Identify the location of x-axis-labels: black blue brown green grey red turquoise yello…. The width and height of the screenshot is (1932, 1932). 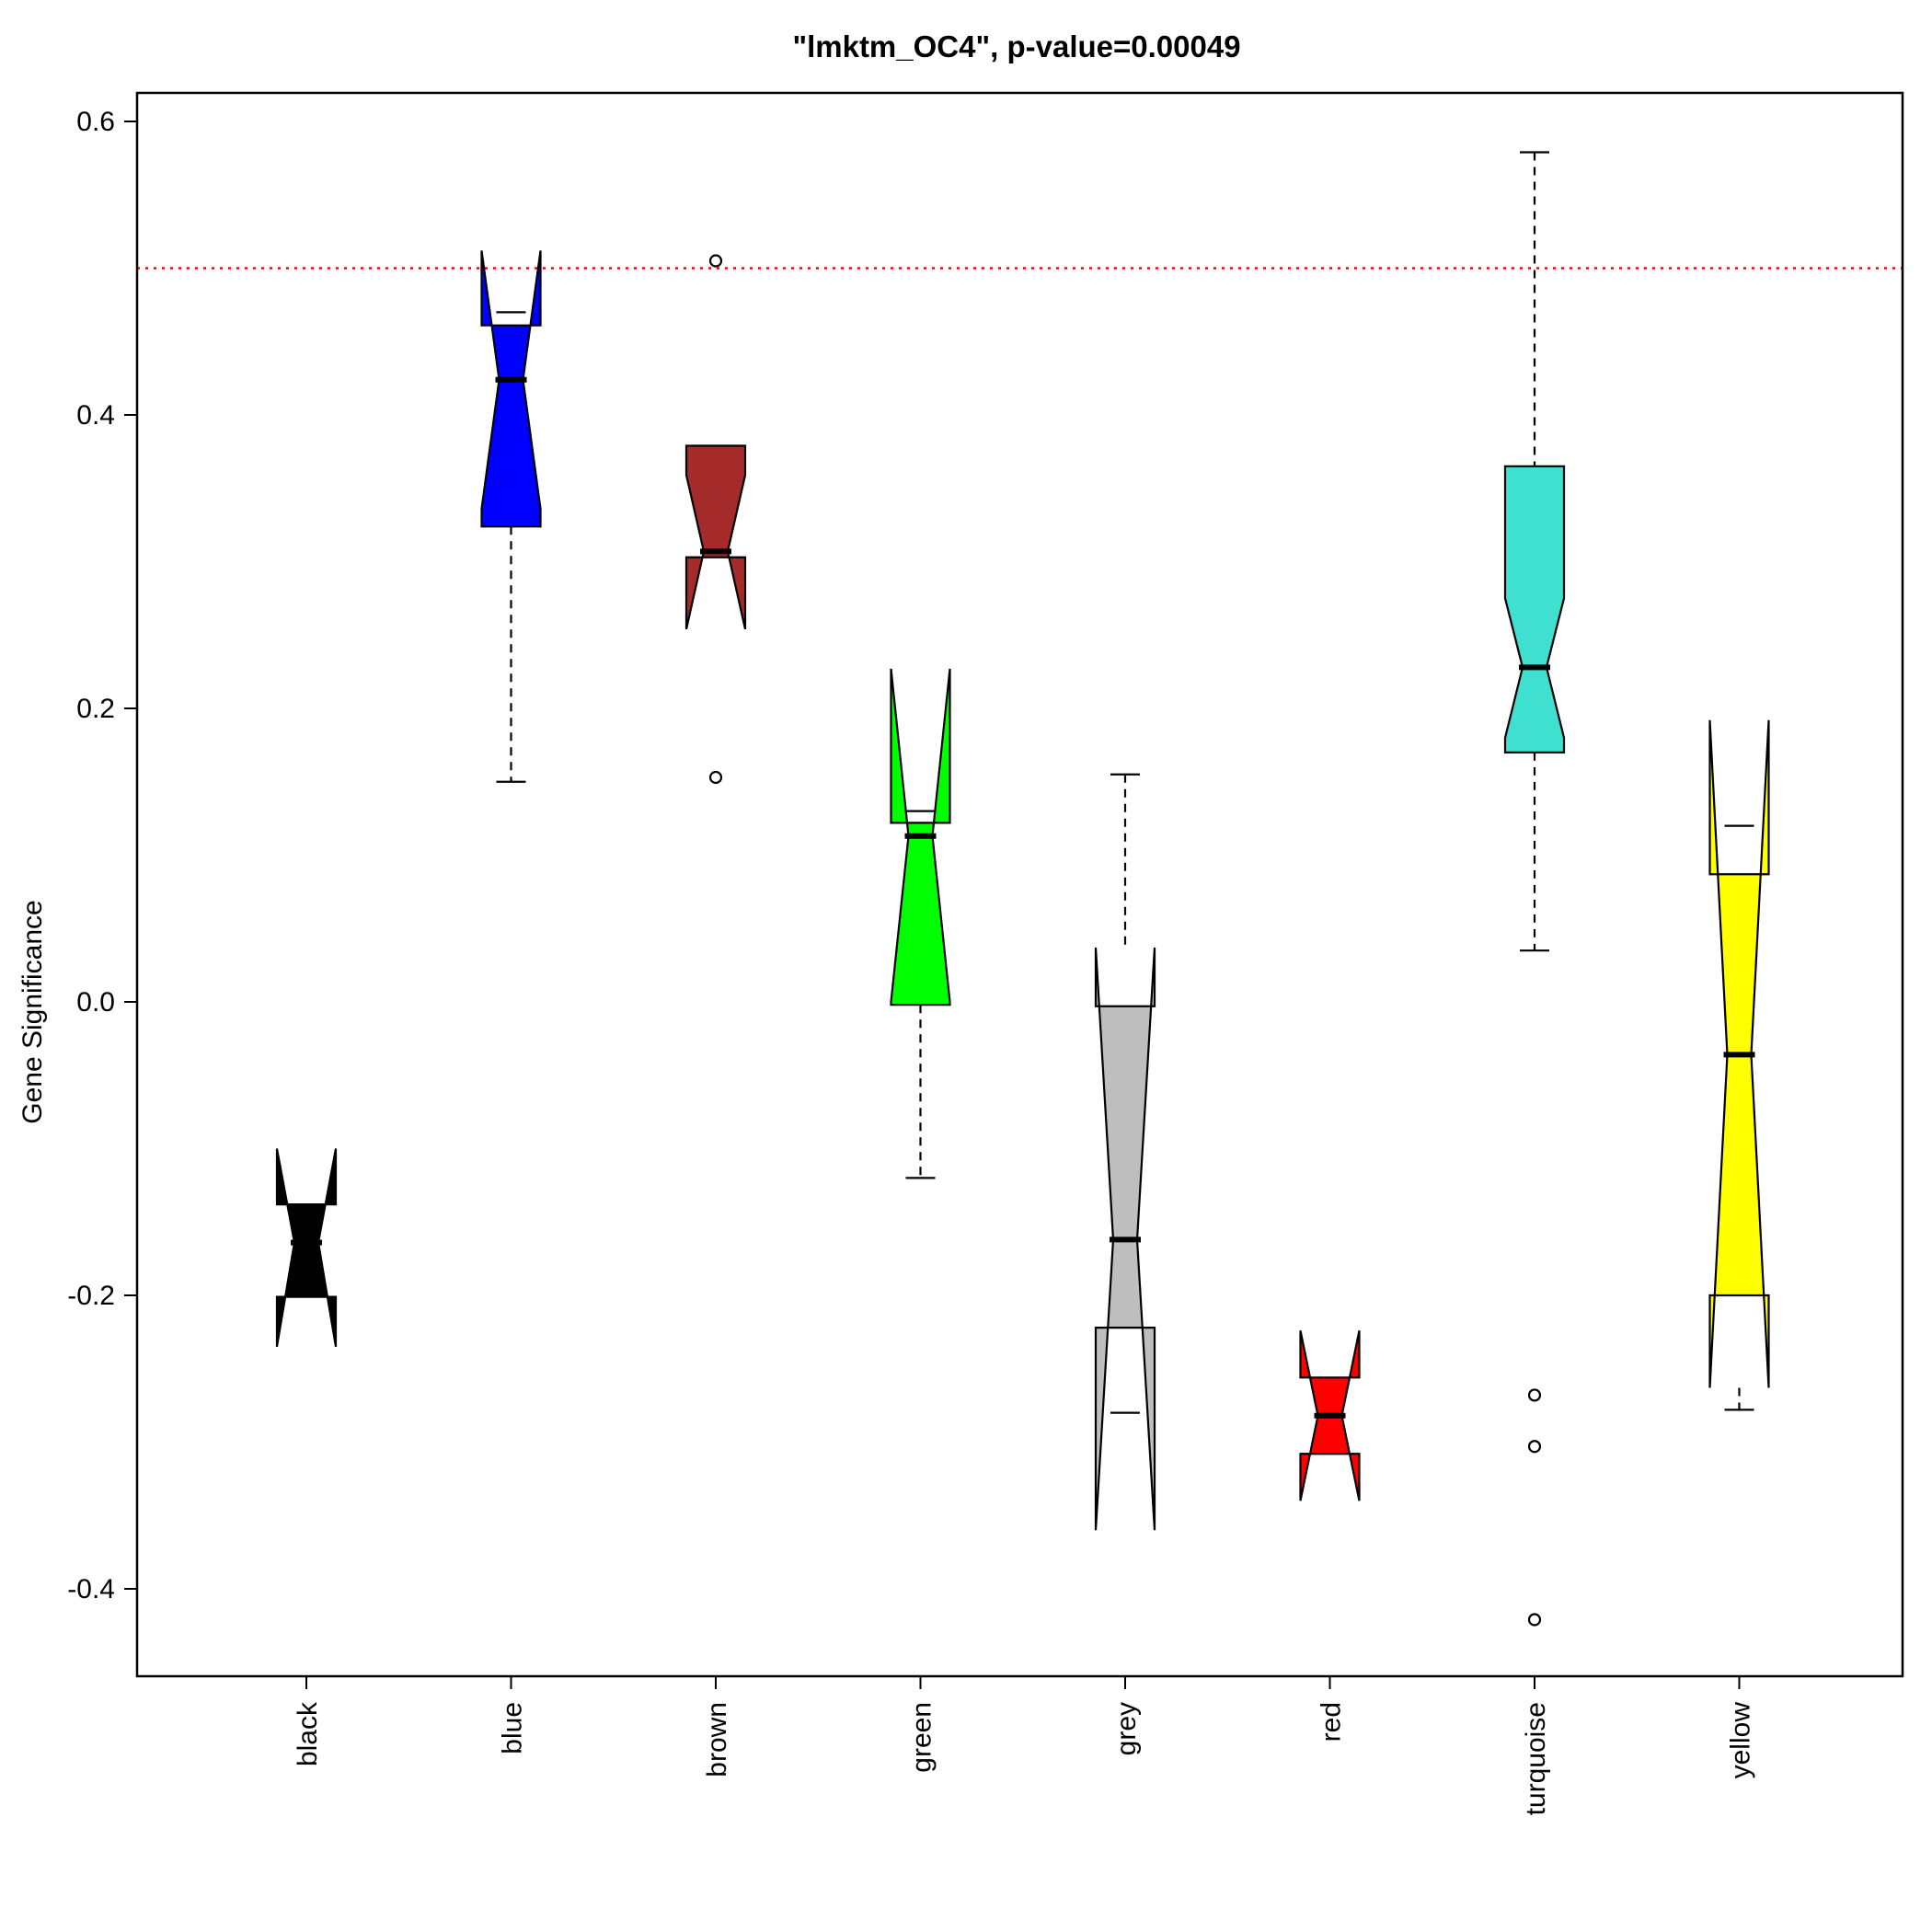
(1024, 1745).